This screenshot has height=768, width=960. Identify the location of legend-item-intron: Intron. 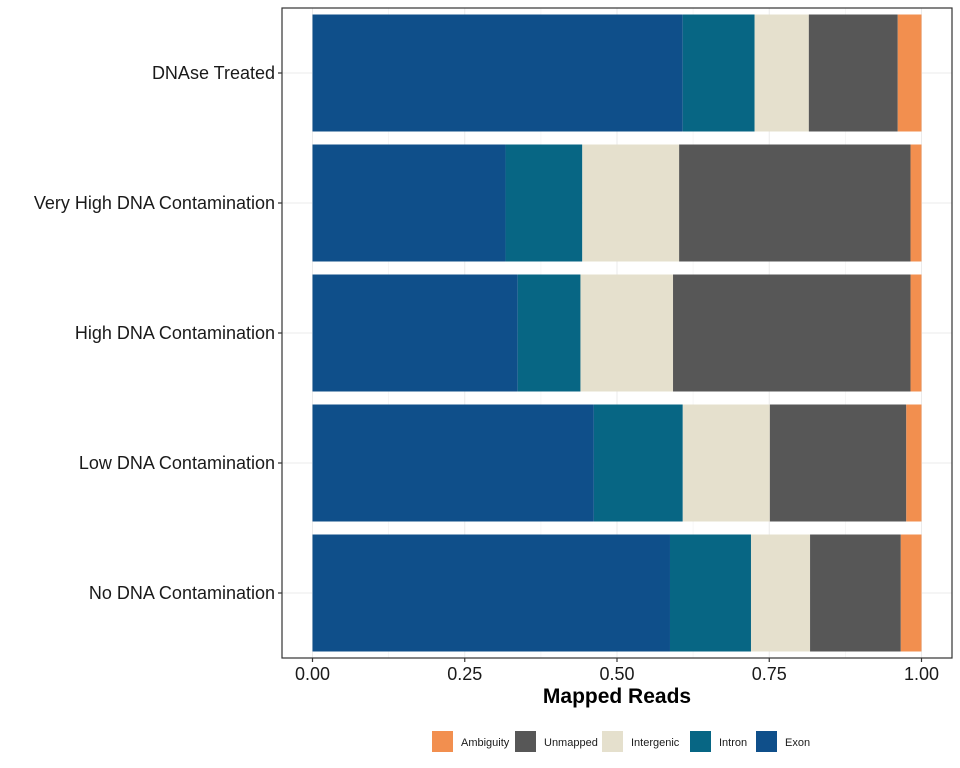
(718, 741).